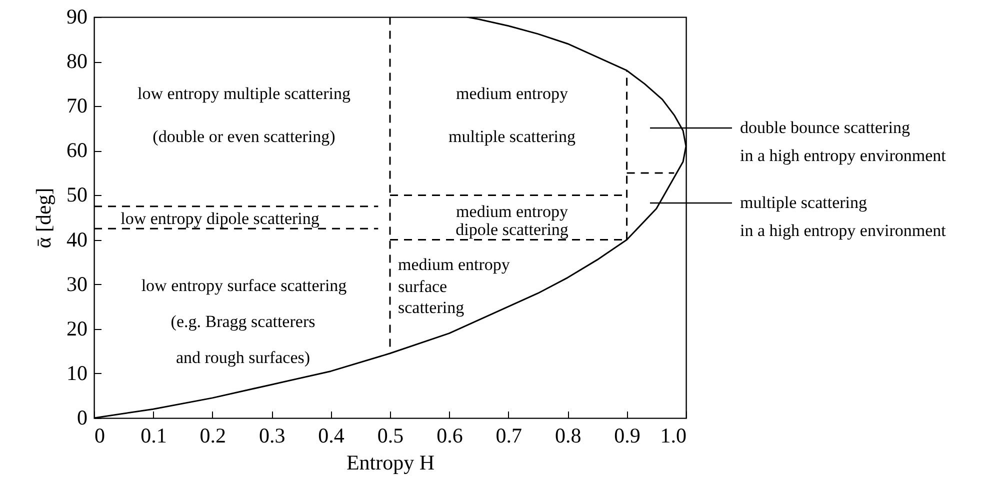  Describe the element at coordinates (244, 136) in the screenshot. I see `annotation: (double or even scattering)` at that location.